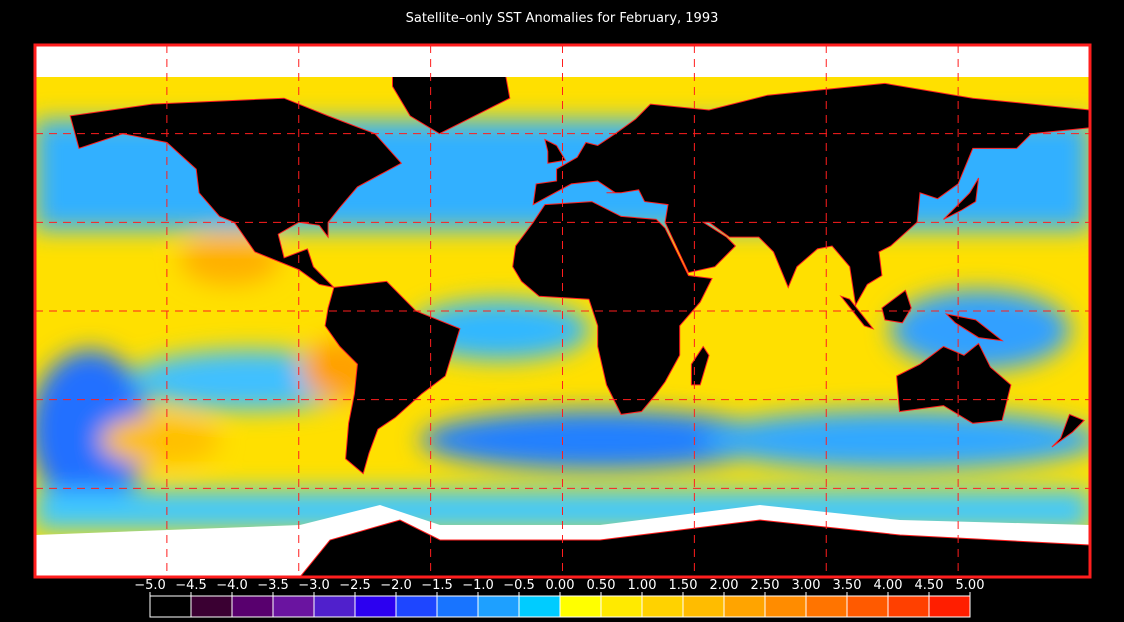 The width and height of the screenshot is (1124, 622). Describe the element at coordinates (888, 585) in the screenshot. I see `colorbar-tick-label: 4.00` at that location.